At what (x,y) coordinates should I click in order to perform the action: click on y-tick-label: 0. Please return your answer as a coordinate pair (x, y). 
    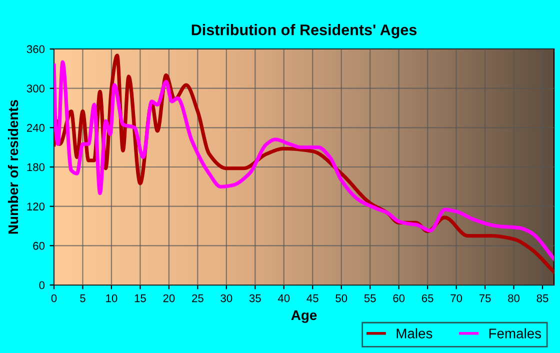
    Looking at the image, I should click on (42, 285).